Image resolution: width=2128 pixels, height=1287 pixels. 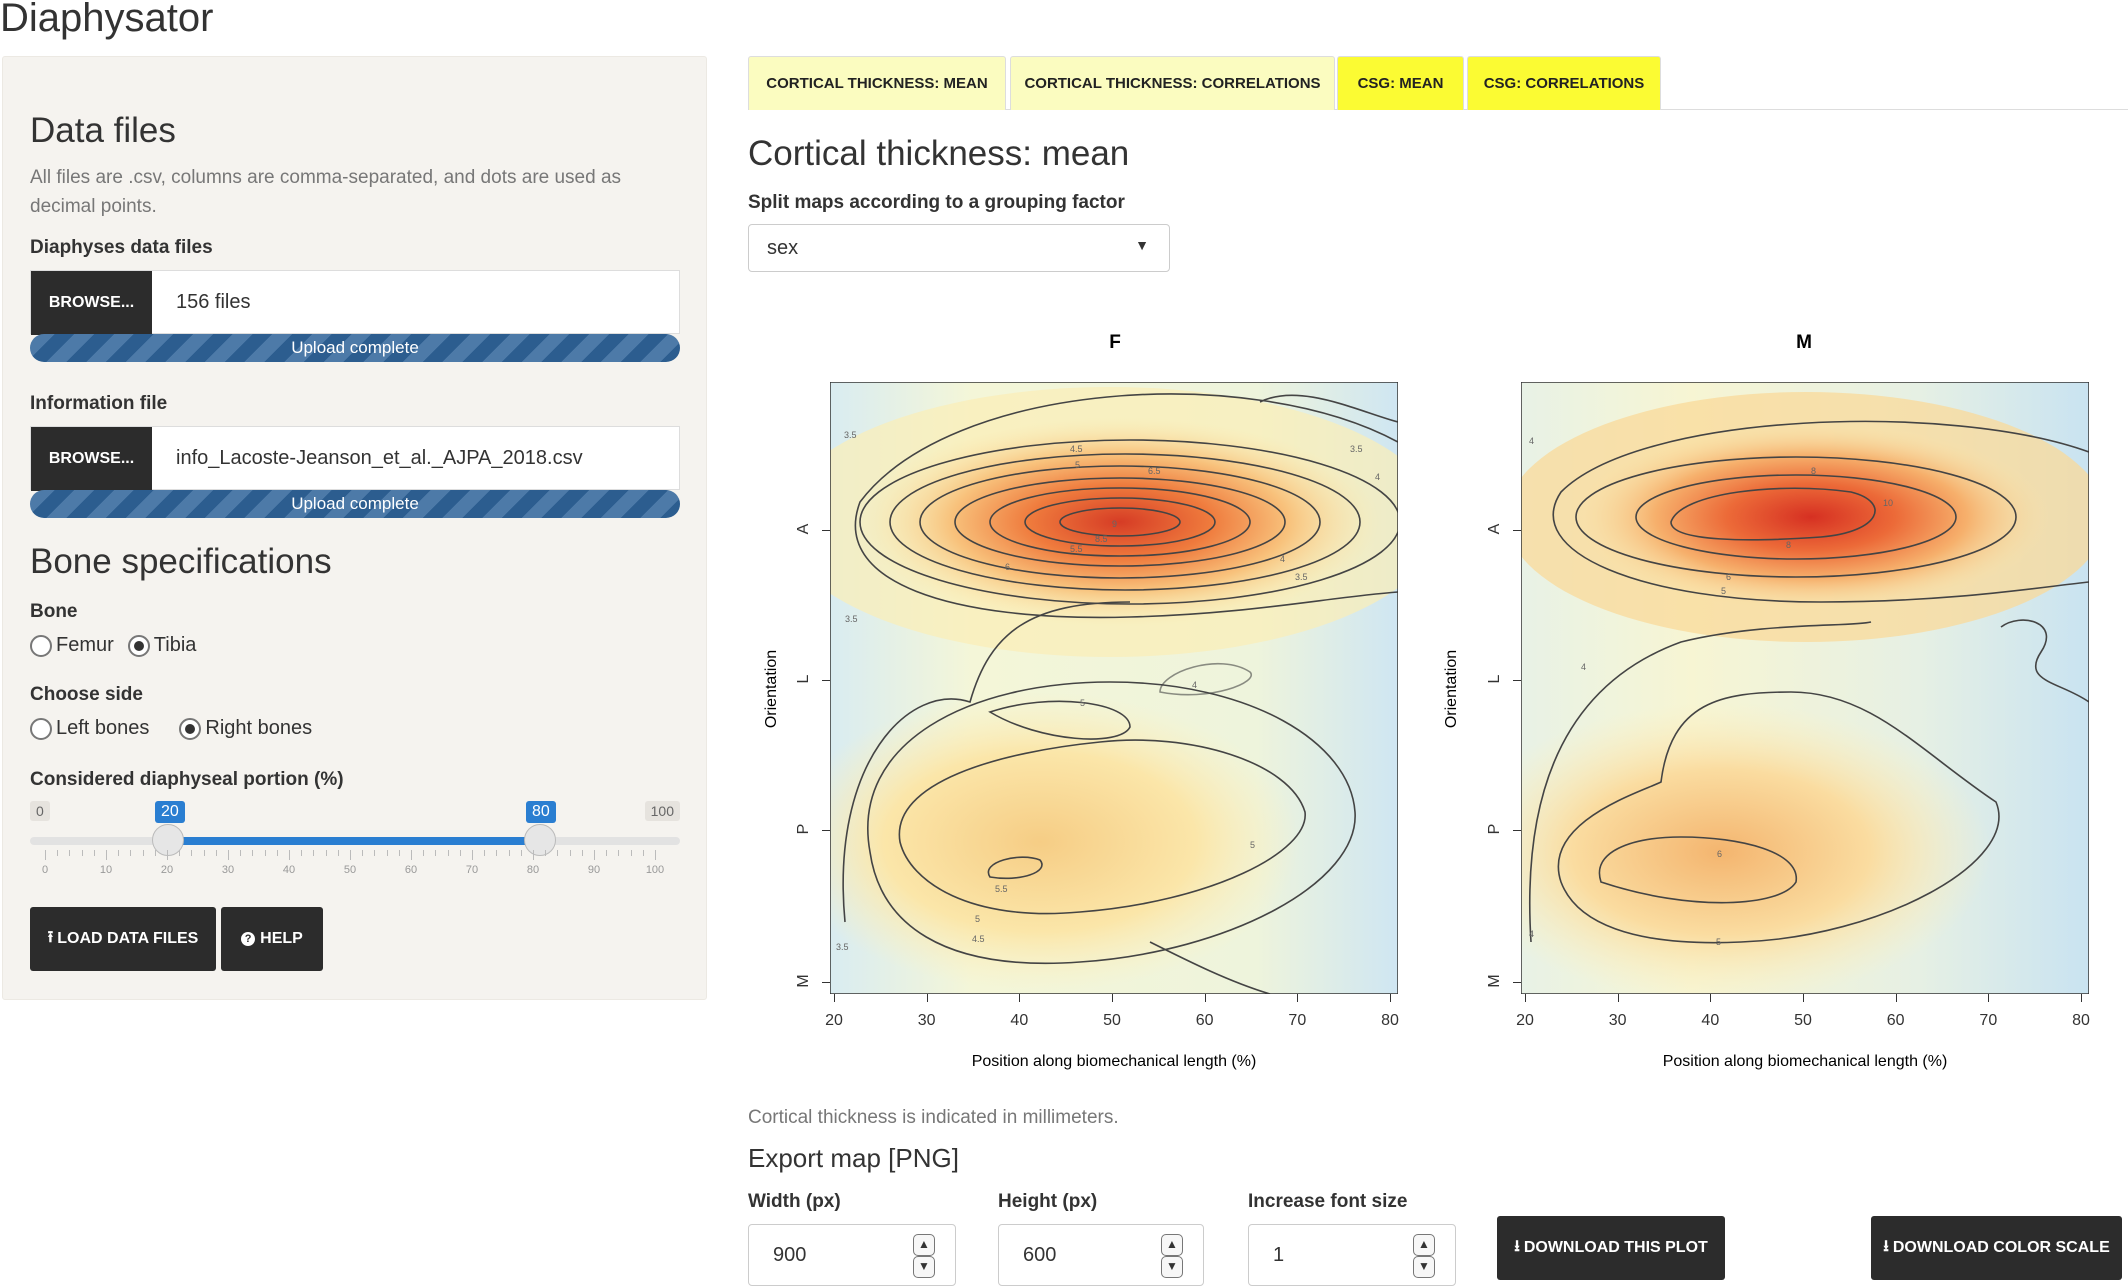 What do you see at coordinates (1496, 688) in the screenshot?
I see `plot-m-y-ticks: A L P M` at bounding box center [1496, 688].